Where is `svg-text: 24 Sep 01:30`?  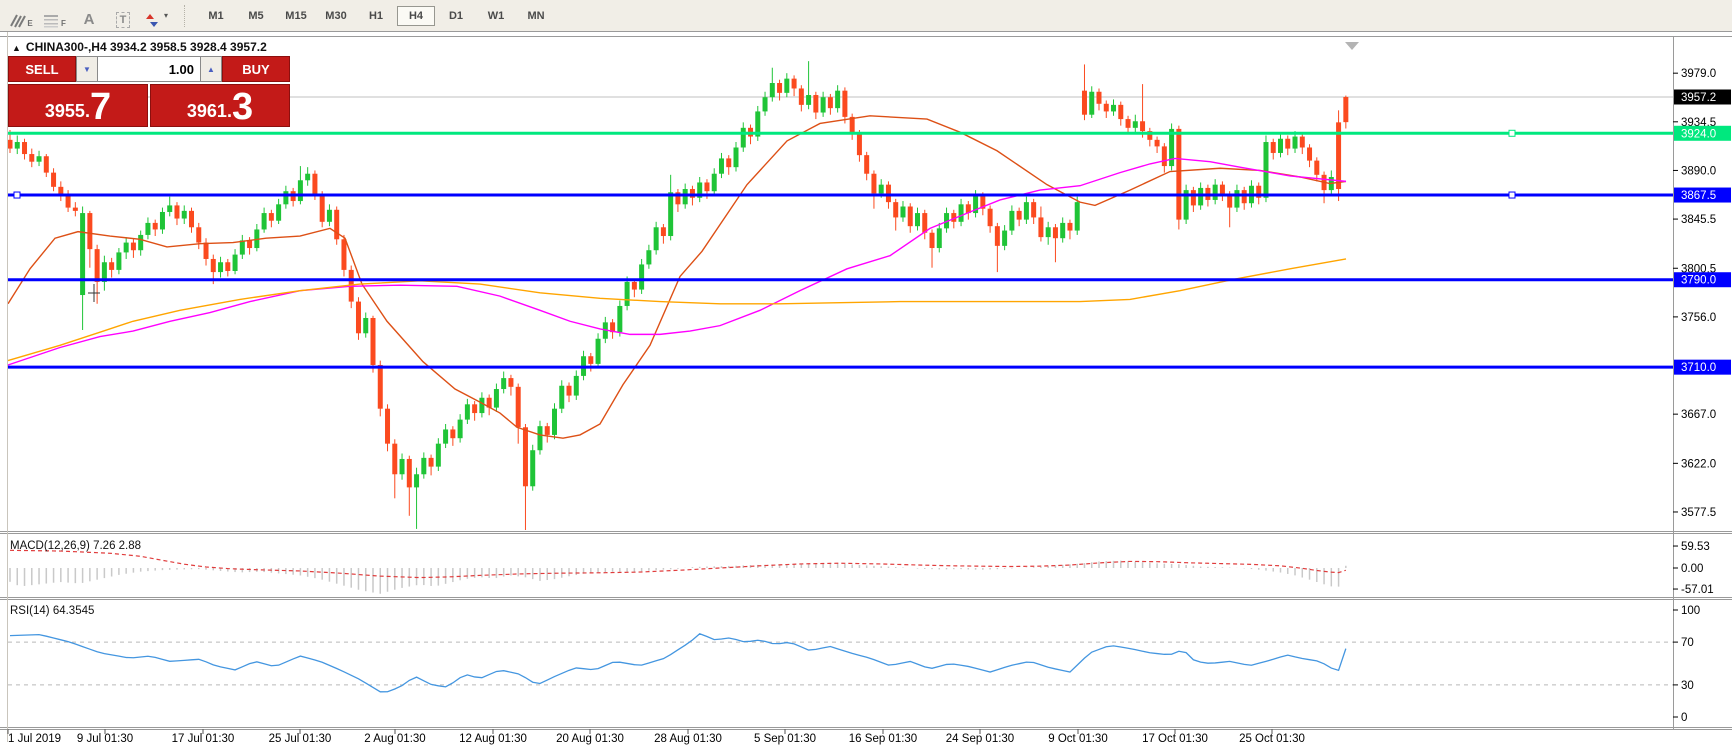 svg-text: 24 Sep 01:30 is located at coordinates (980, 739).